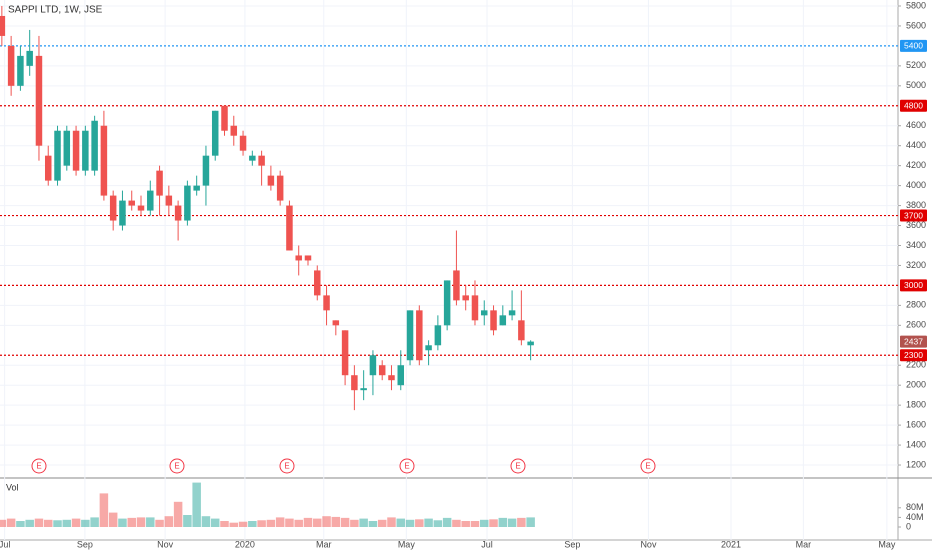 This screenshot has width=932, height=550. What do you see at coordinates (916, 165) in the screenshot?
I see `y-tick-label: 4200` at bounding box center [916, 165].